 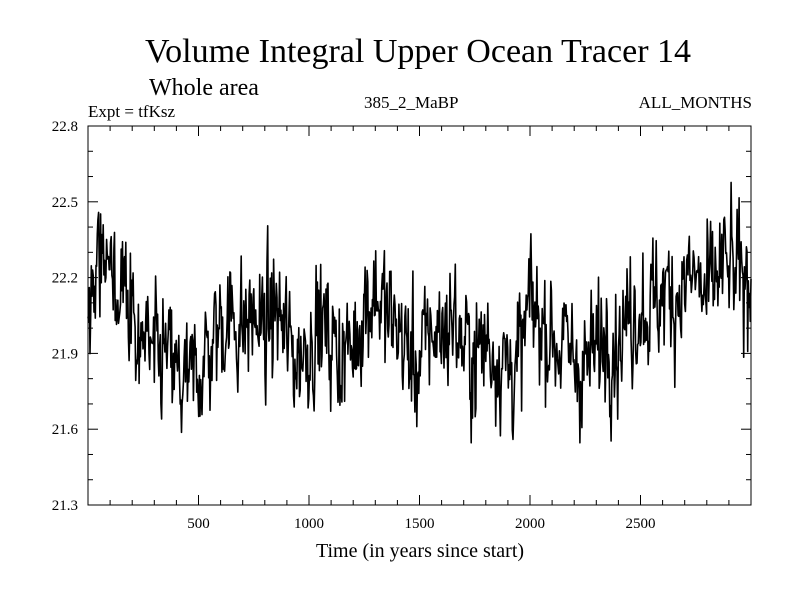 What do you see at coordinates (695, 102) in the screenshot?
I see `months-label: ALL_MONTHS` at bounding box center [695, 102].